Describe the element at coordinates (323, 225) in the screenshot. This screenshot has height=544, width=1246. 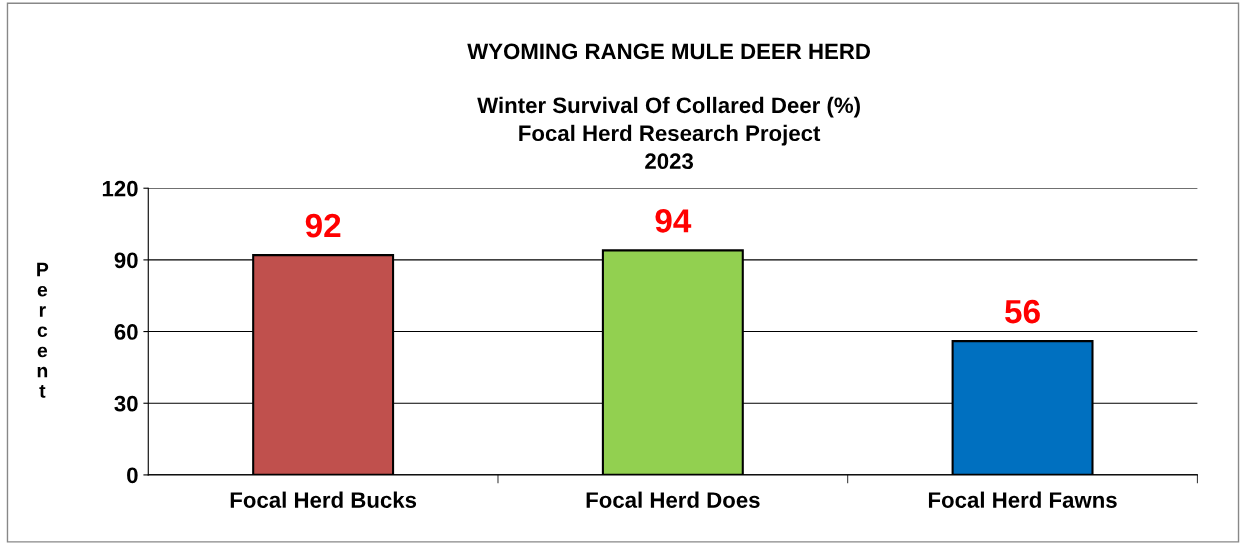
I see `data-label: 92` at that location.